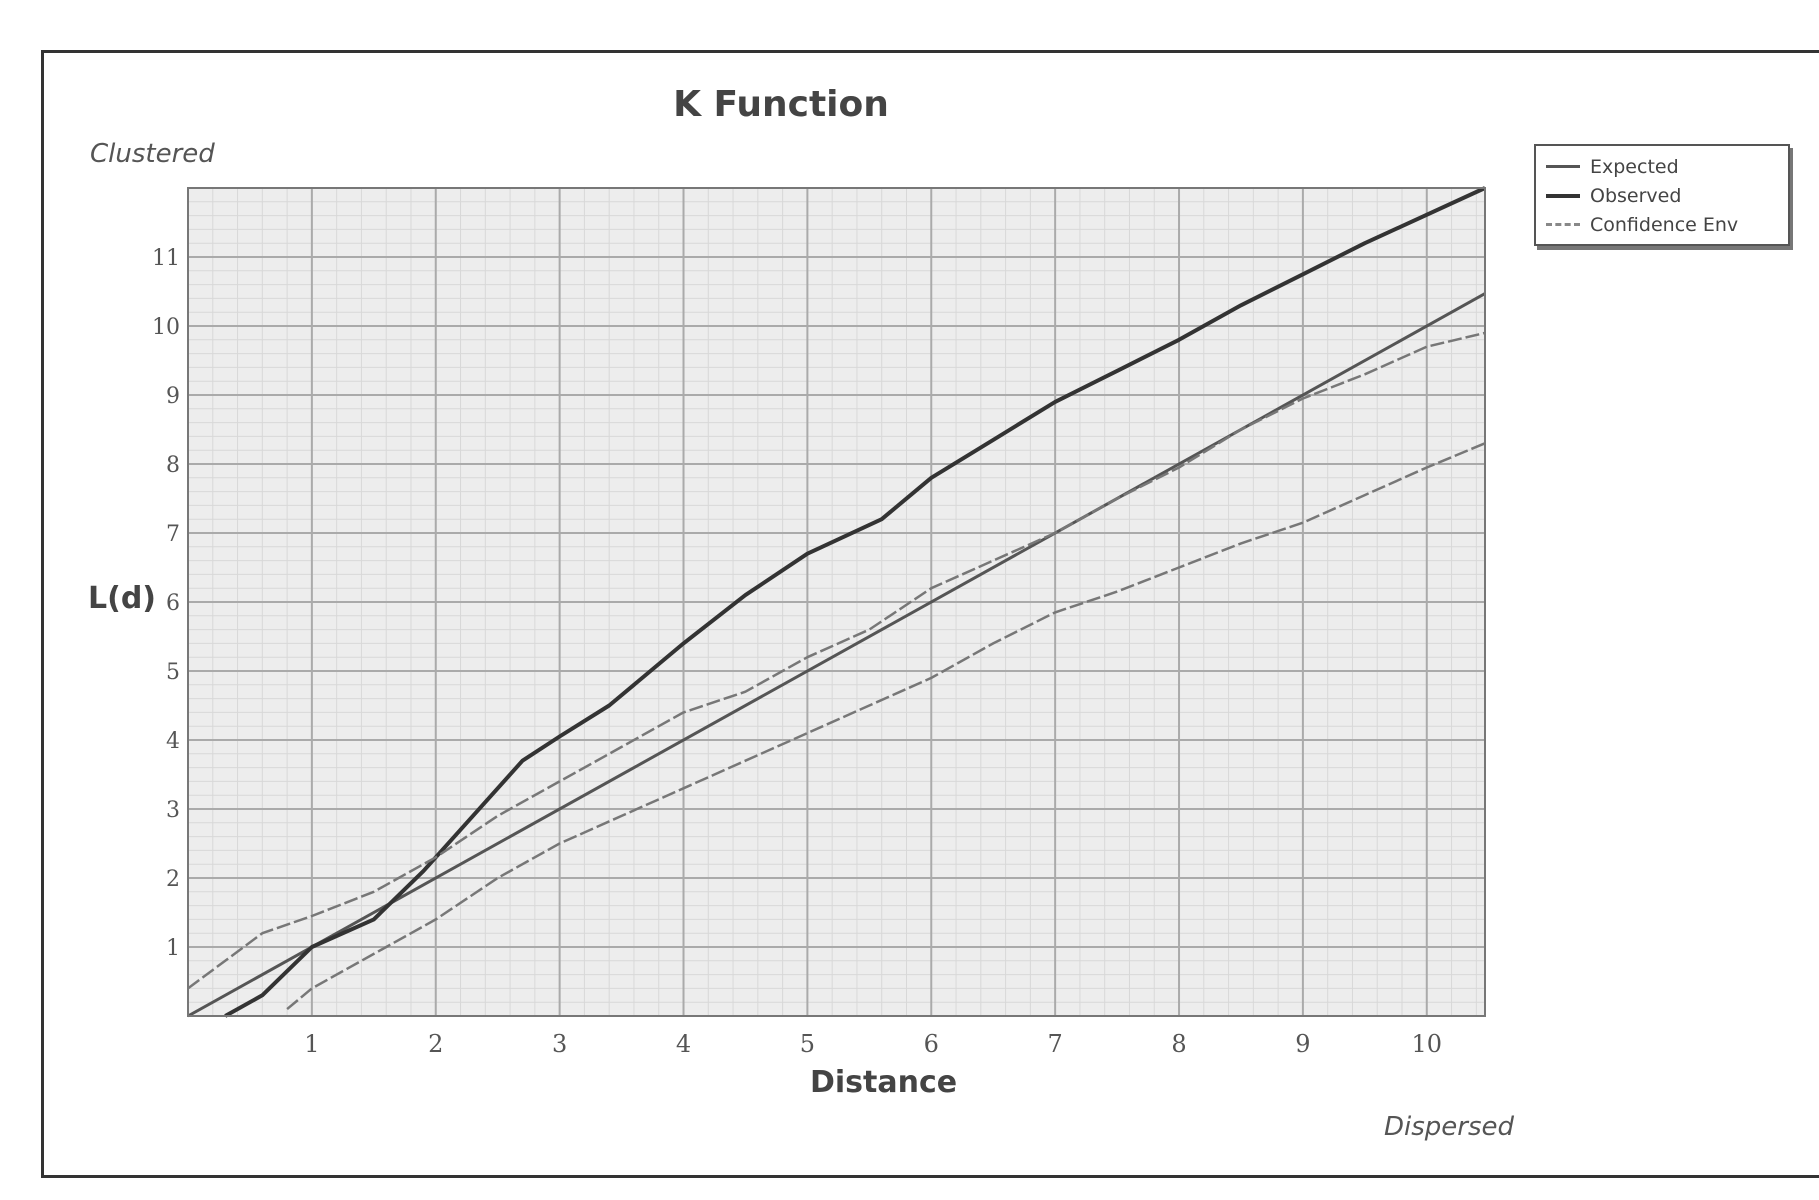 This screenshot has height=1200, width=1819. What do you see at coordinates (173, 396) in the screenshot?
I see `y-tick-label: 9` at bounding box center [173, 396].